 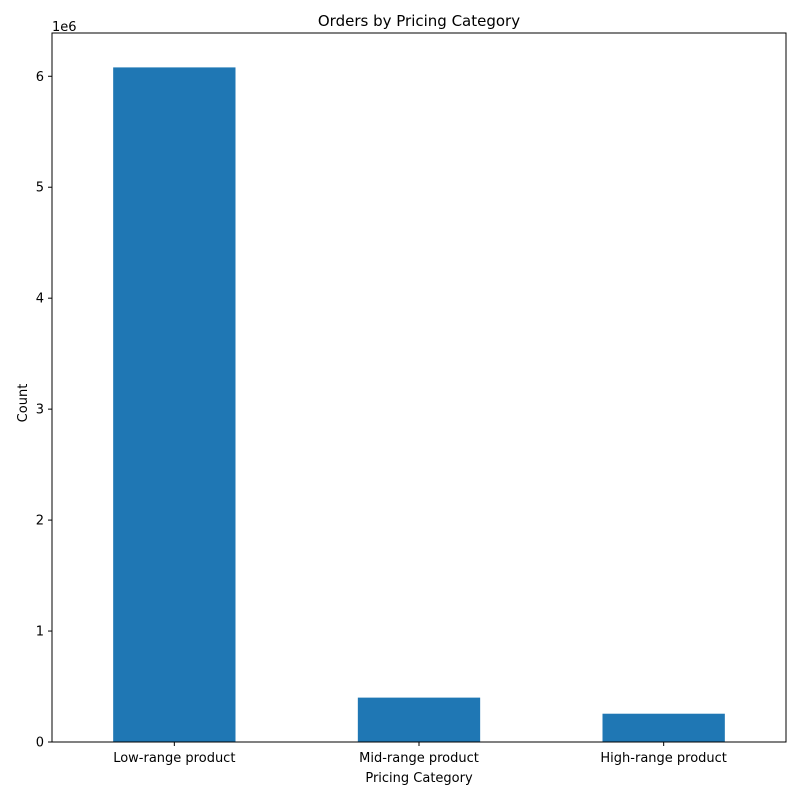 I want to click on y-axis-offset-label: 1e6, so click(x=64, y=27).